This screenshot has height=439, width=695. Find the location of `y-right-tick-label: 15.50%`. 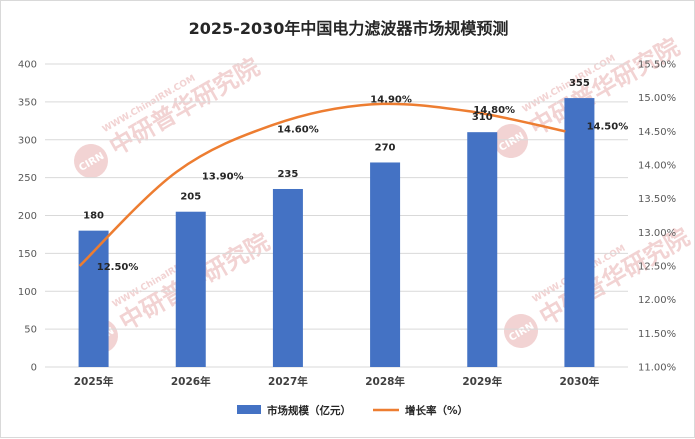

y-right-tick-label: 15.50% is located at coordinates (657, 65).